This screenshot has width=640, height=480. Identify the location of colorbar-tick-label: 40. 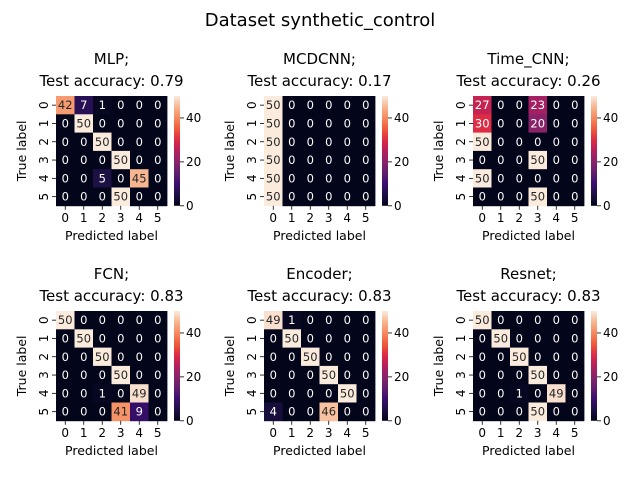
(610, 118).